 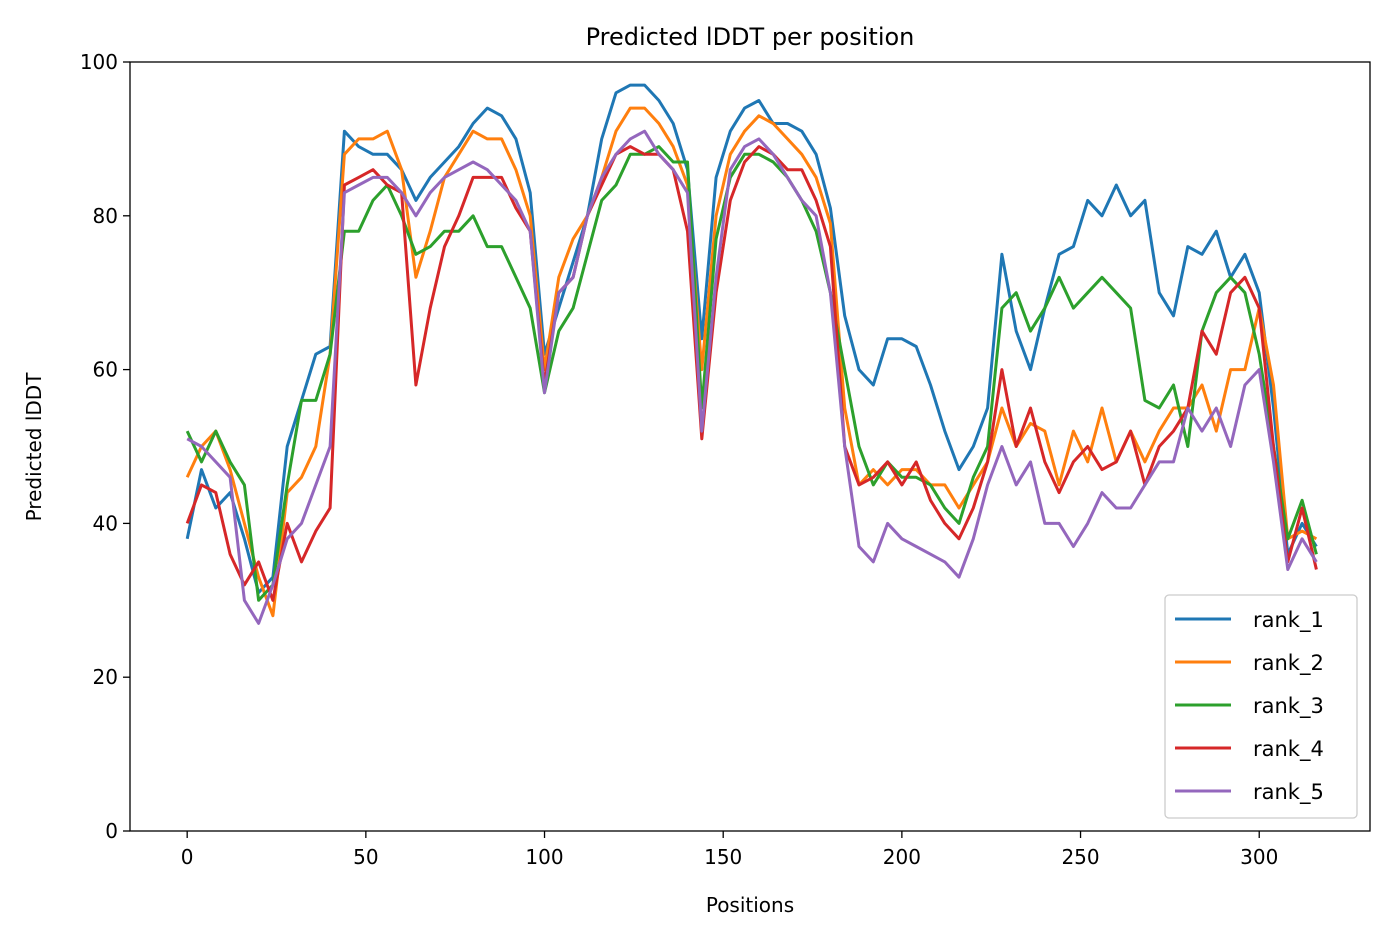 What do you see at coordinates (1288, 749) in the screenshot?
I see `legend-label-rank_4: rank_4` at bounding box center [1288, 749].